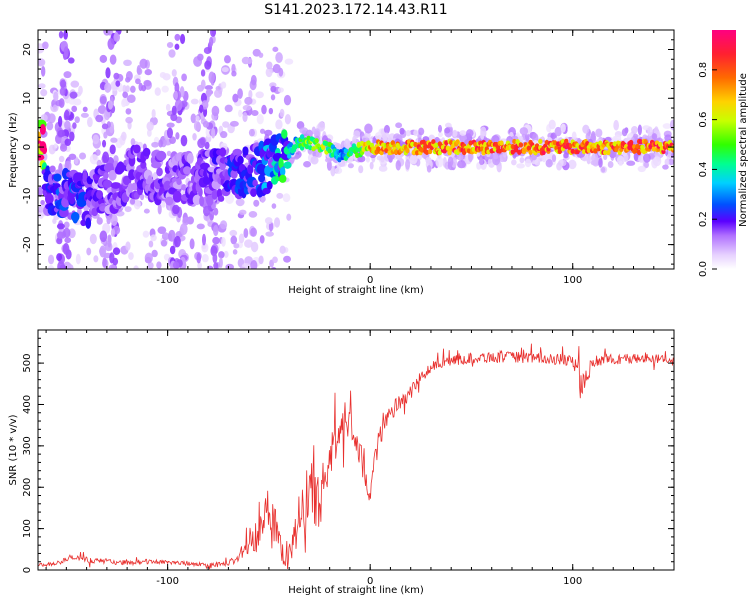 This screenshot has width=750, height=600. Describe the element at coordinates (27, 196) in the screenshot. I see `spectrogram-y-tick-label: -10` at that location.